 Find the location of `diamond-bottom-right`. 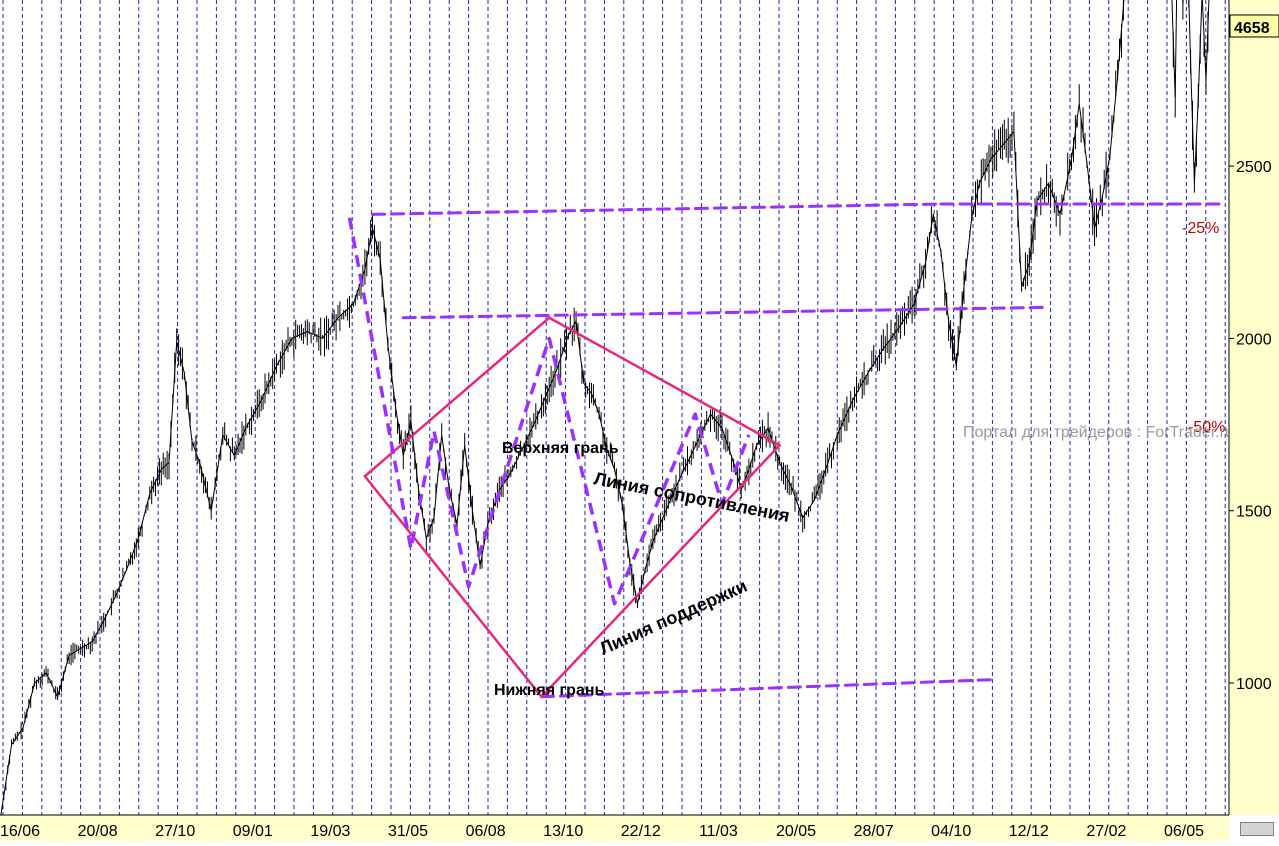

diamond-bottom-right is located at coordinates (660, 571).